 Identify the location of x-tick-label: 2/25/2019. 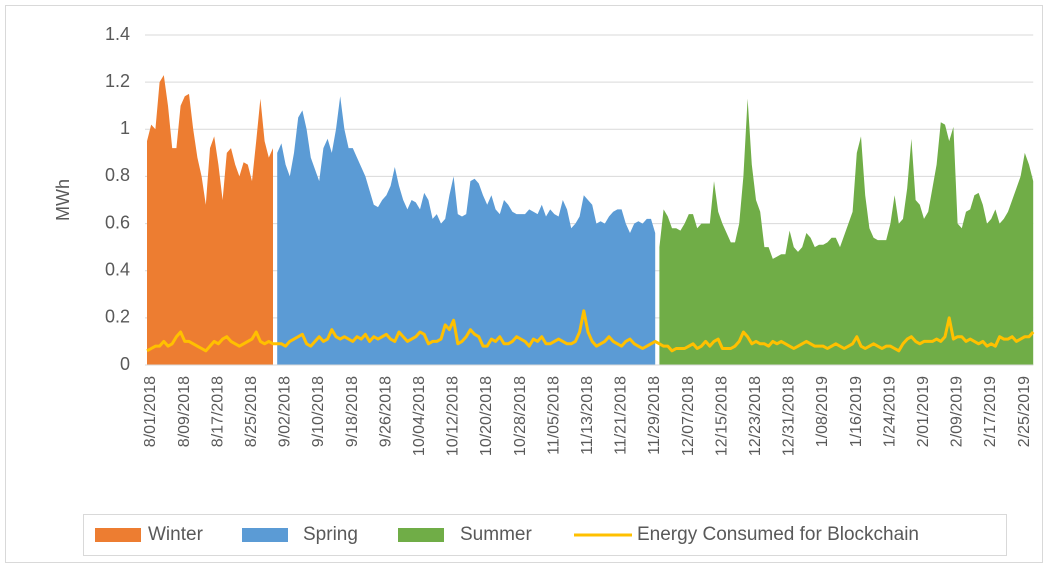
(1024, 411).